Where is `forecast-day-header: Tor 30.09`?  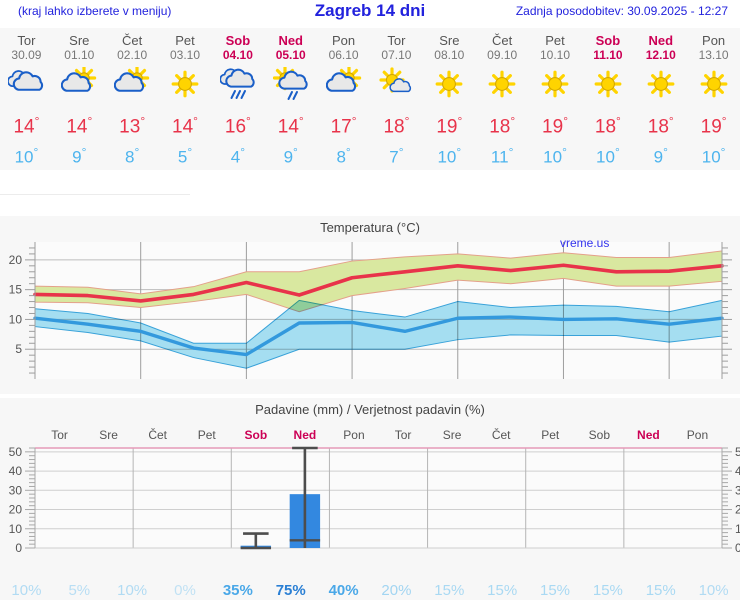
forecast-day-header: Tor 30.09 is located at coordinates (26, 47).